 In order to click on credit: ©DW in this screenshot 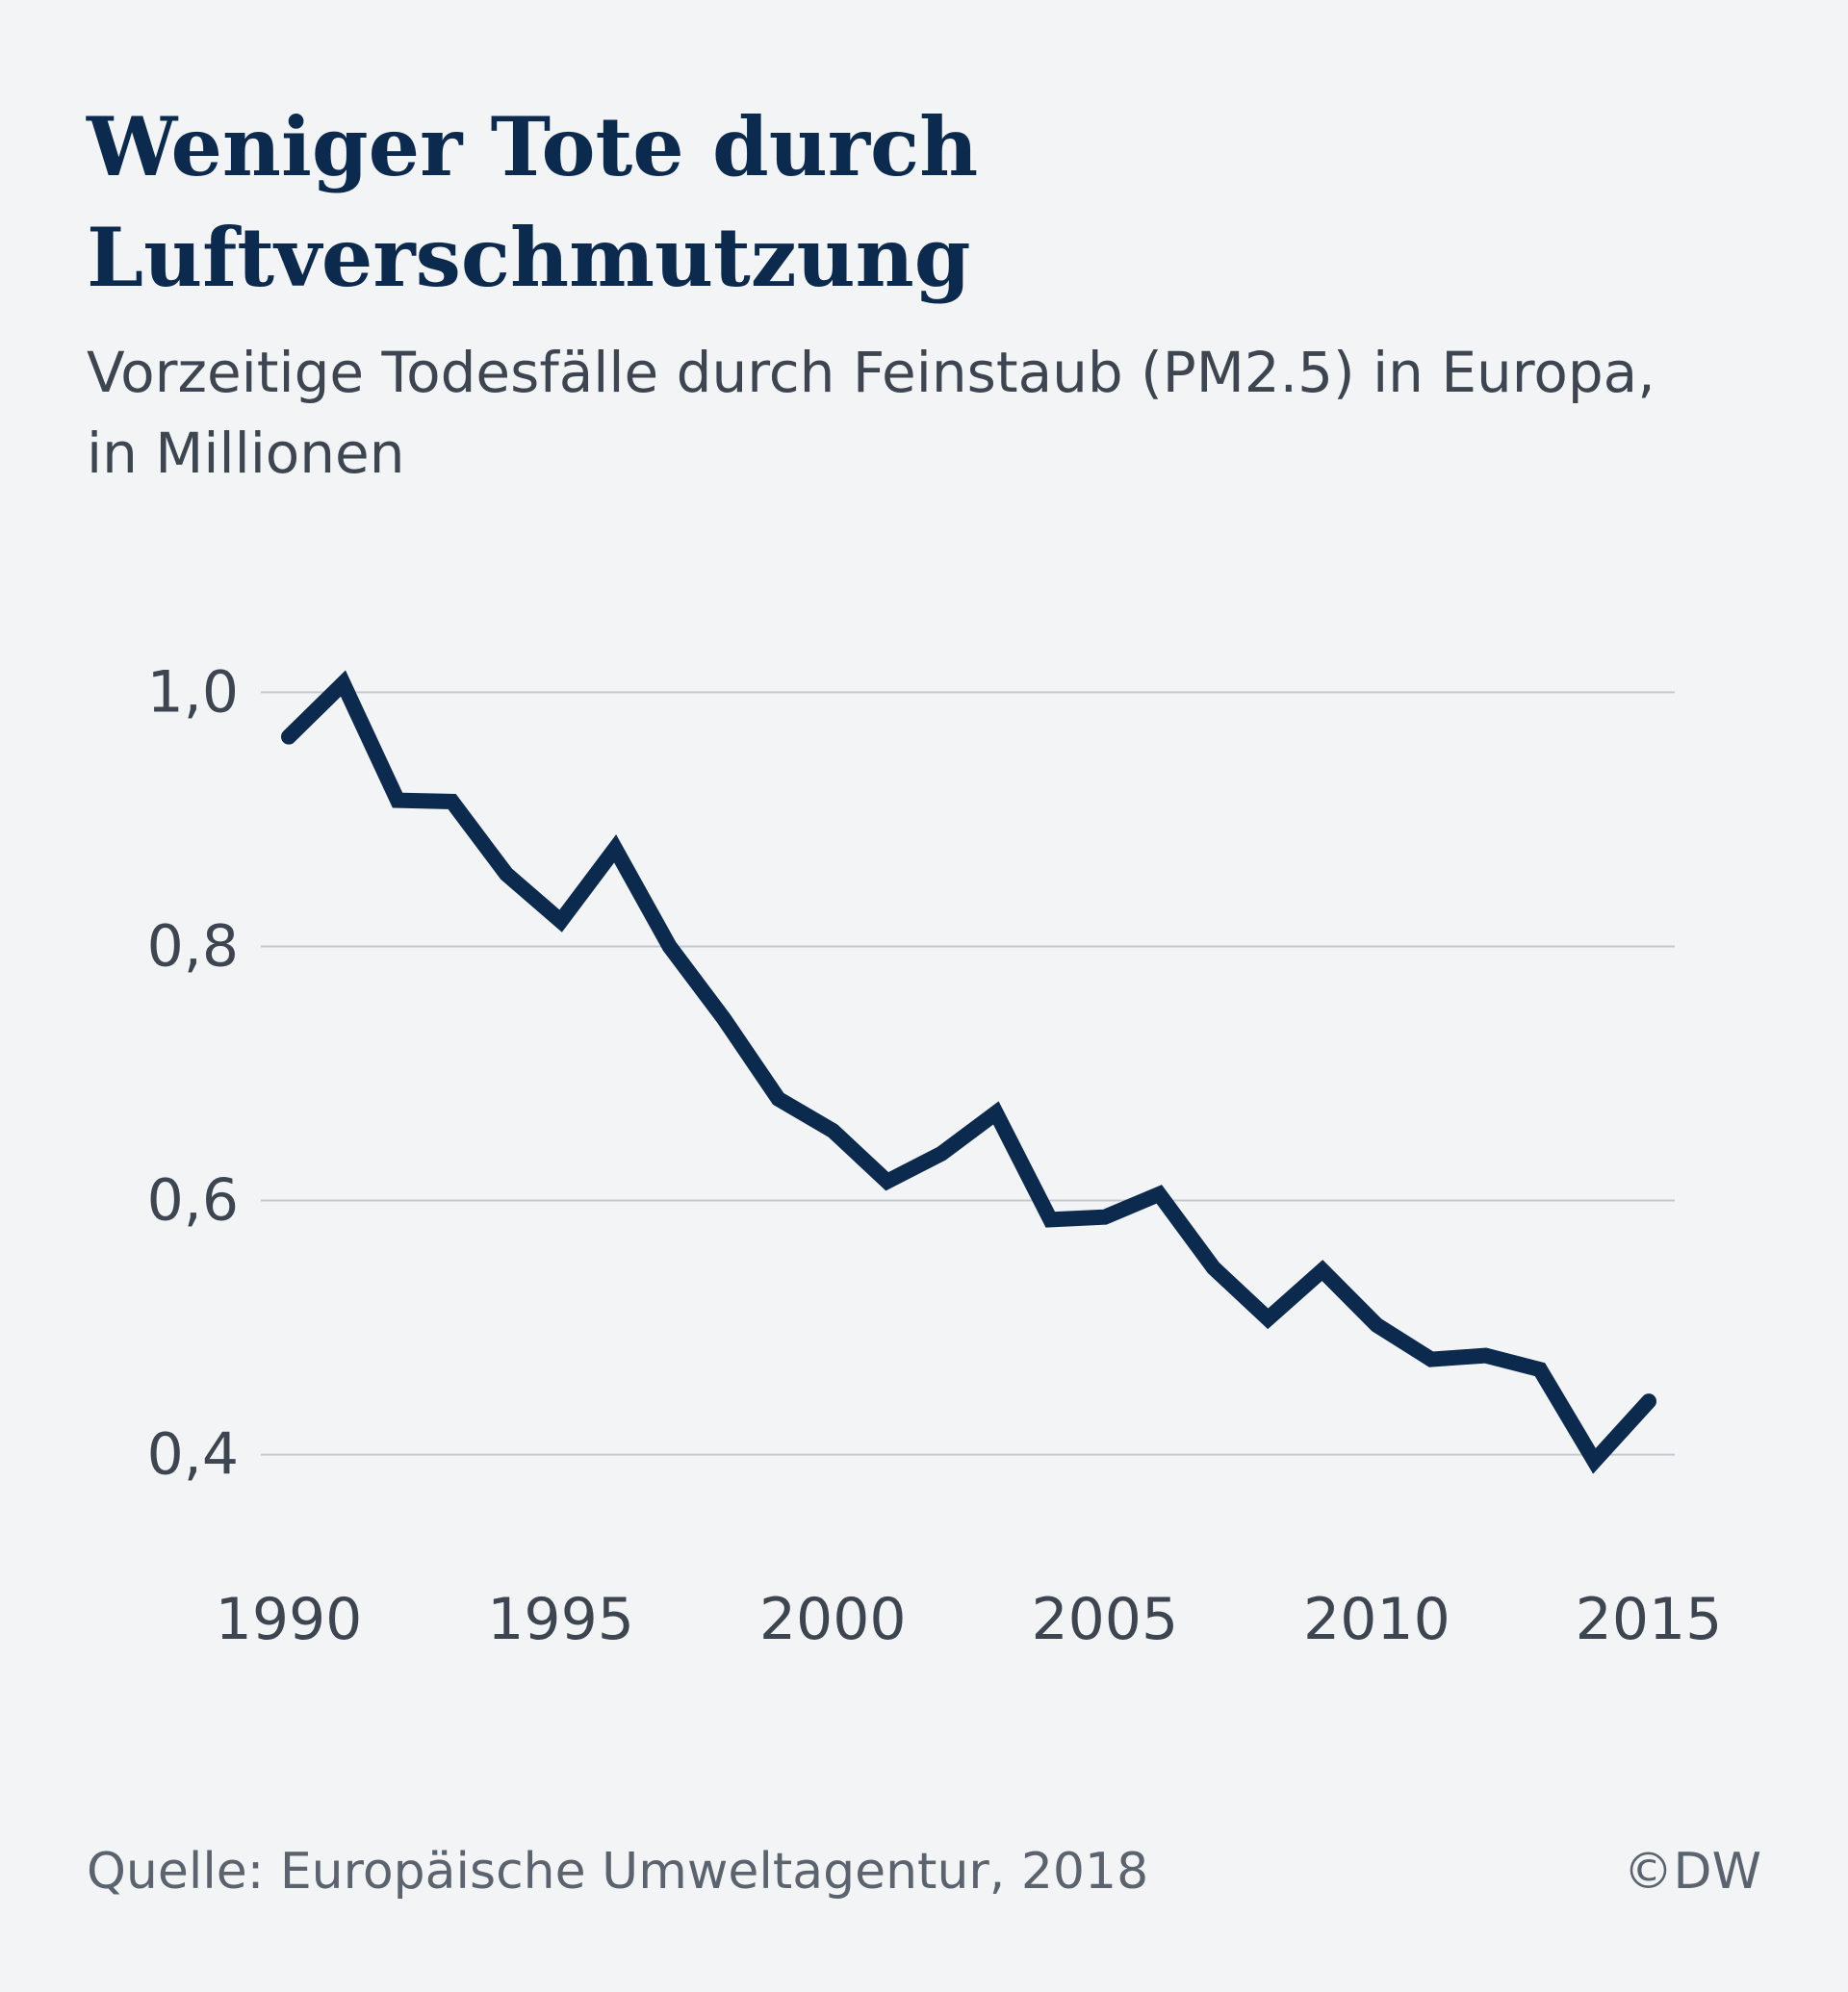, I will do `click(1692, 1872)`.